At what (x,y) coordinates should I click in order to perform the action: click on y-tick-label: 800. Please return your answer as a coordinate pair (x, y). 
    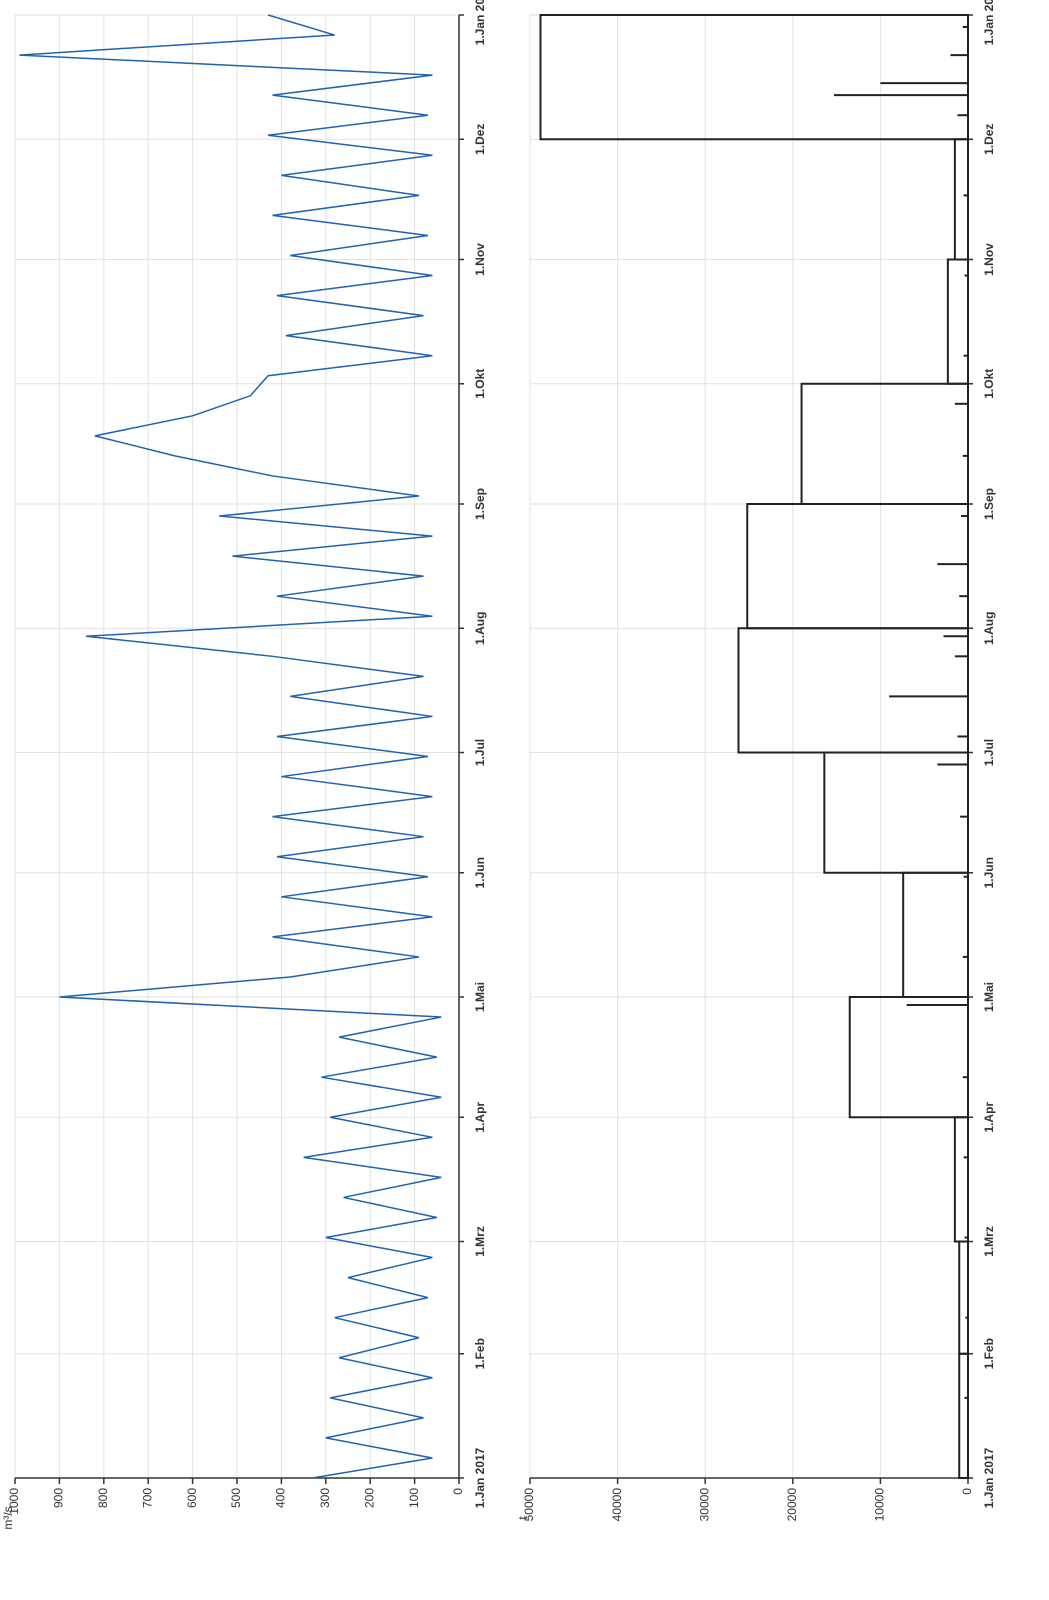
    Looking at the image, I should click on (103, 1498).